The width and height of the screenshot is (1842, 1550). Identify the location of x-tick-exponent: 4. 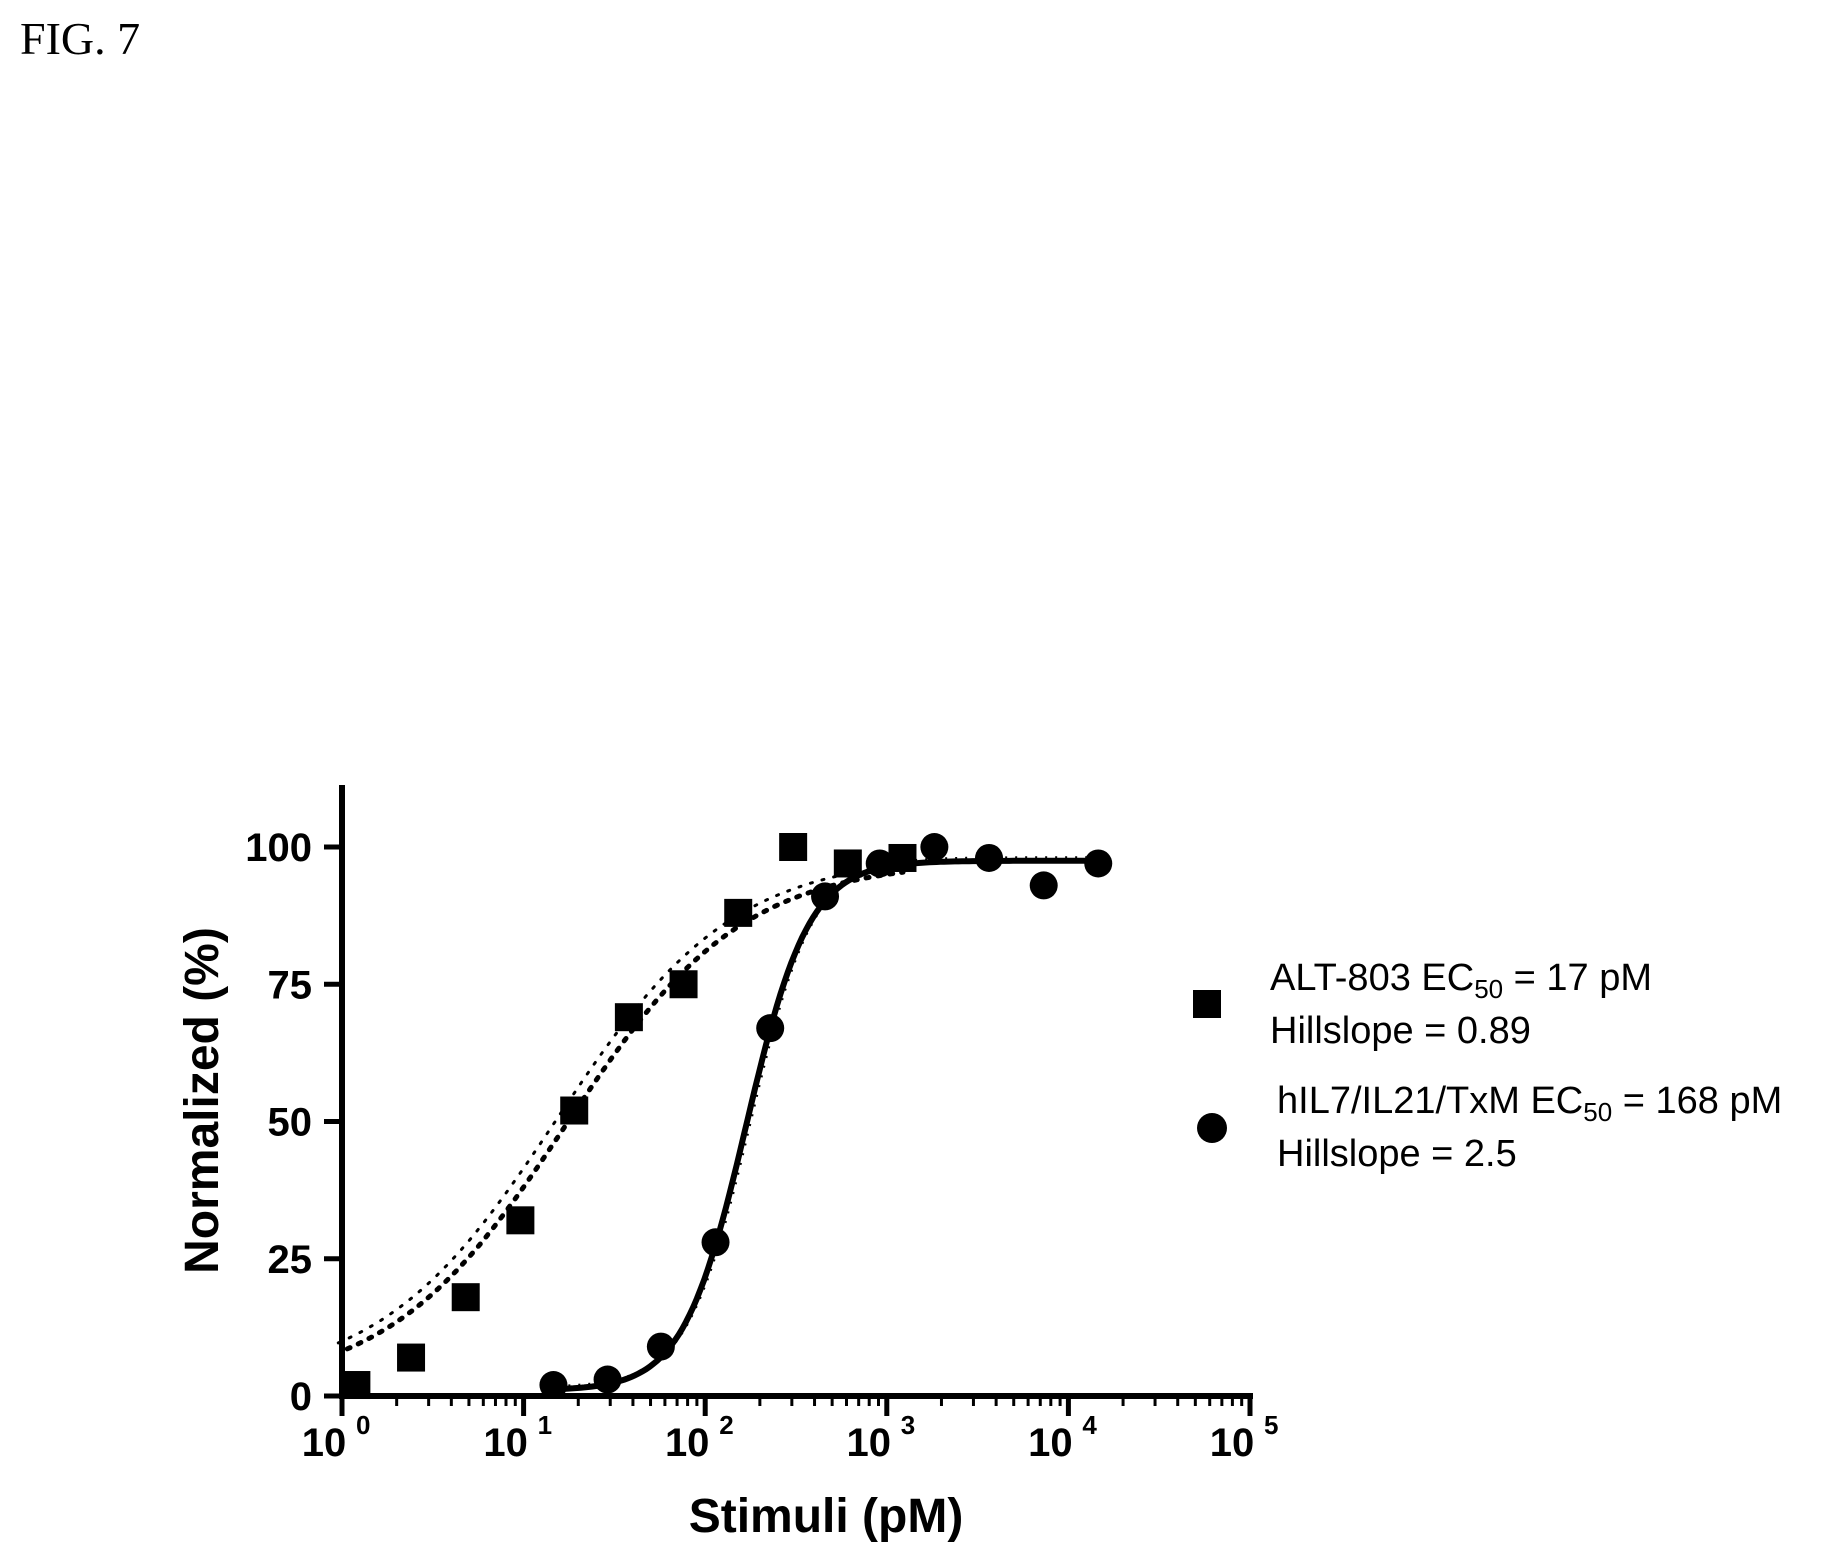
(1089, 1425).